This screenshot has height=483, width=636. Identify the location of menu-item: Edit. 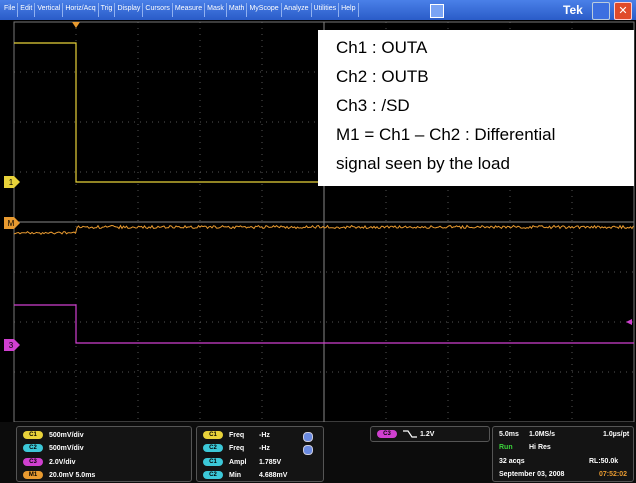
(26, 8).